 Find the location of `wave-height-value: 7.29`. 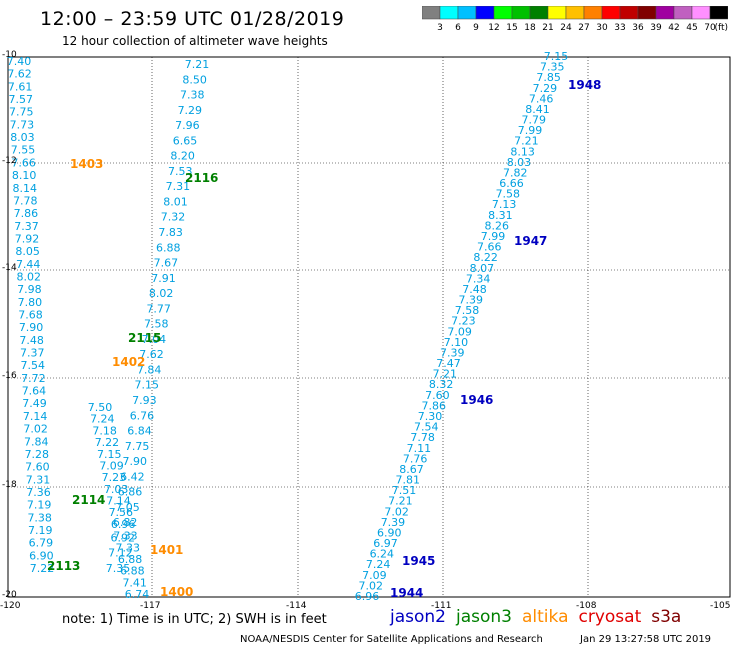

wave-height-value: 7.29 is located at coordinates (190, 110).